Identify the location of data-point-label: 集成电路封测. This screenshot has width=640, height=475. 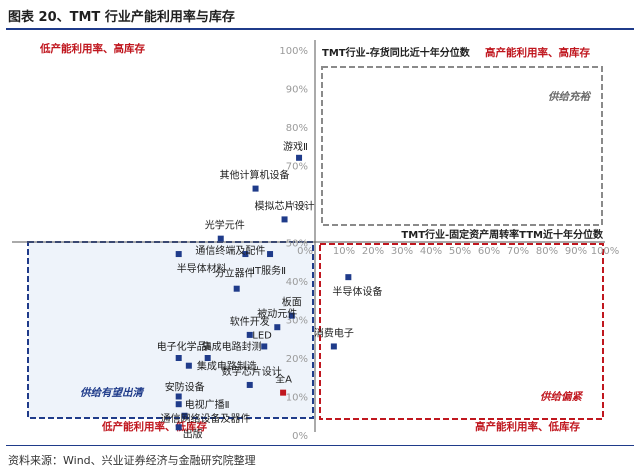
(232, 346).